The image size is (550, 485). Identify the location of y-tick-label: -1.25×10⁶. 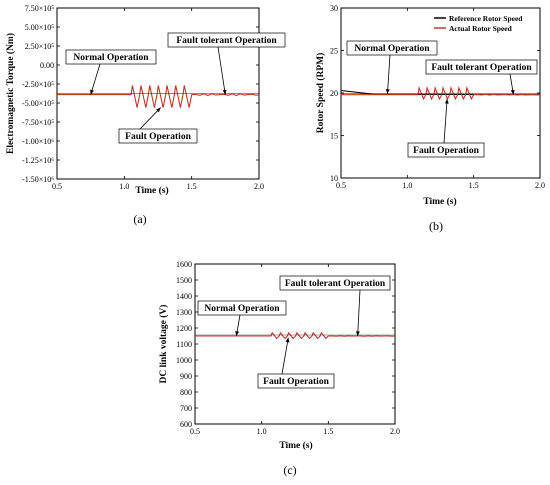
(38, 160).